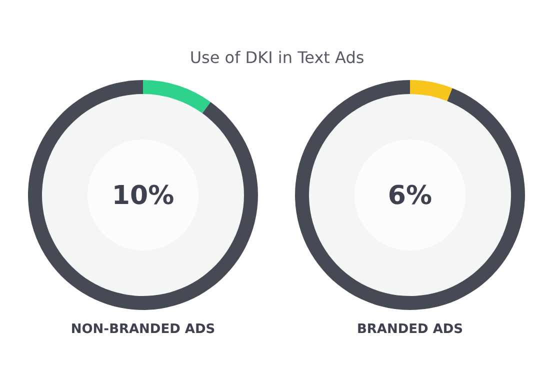  What do you see at coordinates (143, 329) in the screenshot?
I see `text: NON-BRANDED ADS` at bounding box center [143, 329].